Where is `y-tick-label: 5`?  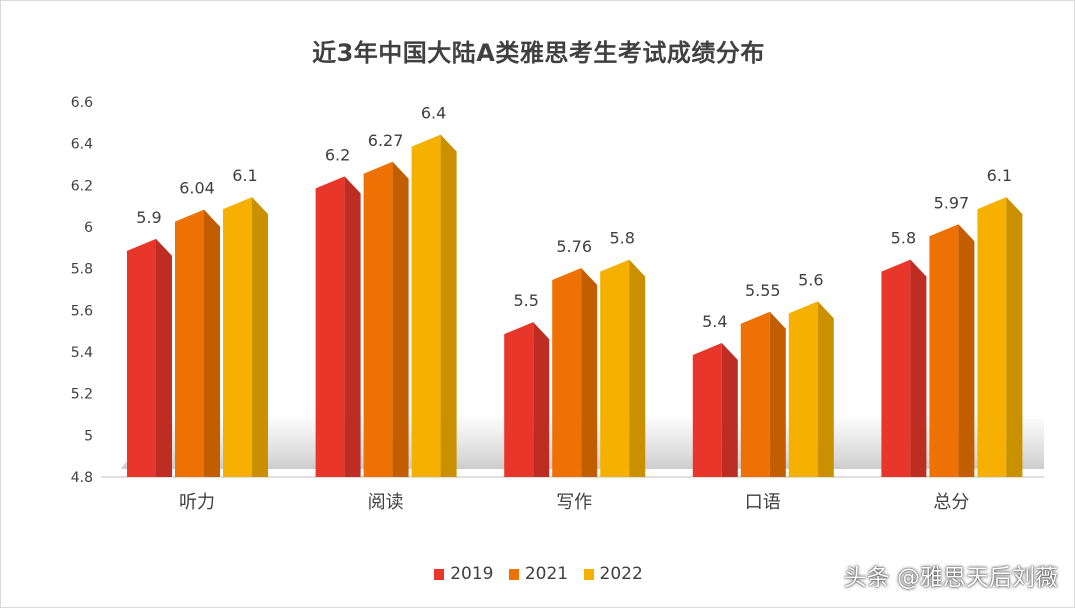
y-tick-label: 5 is located at coordinates (88, 436).